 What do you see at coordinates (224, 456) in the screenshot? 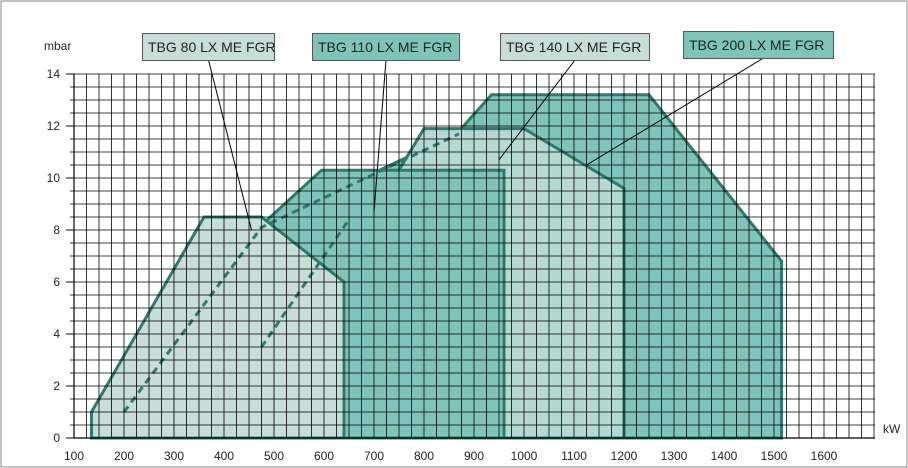
I see `x-tick-label: 400` at bounding box center [224, 456].